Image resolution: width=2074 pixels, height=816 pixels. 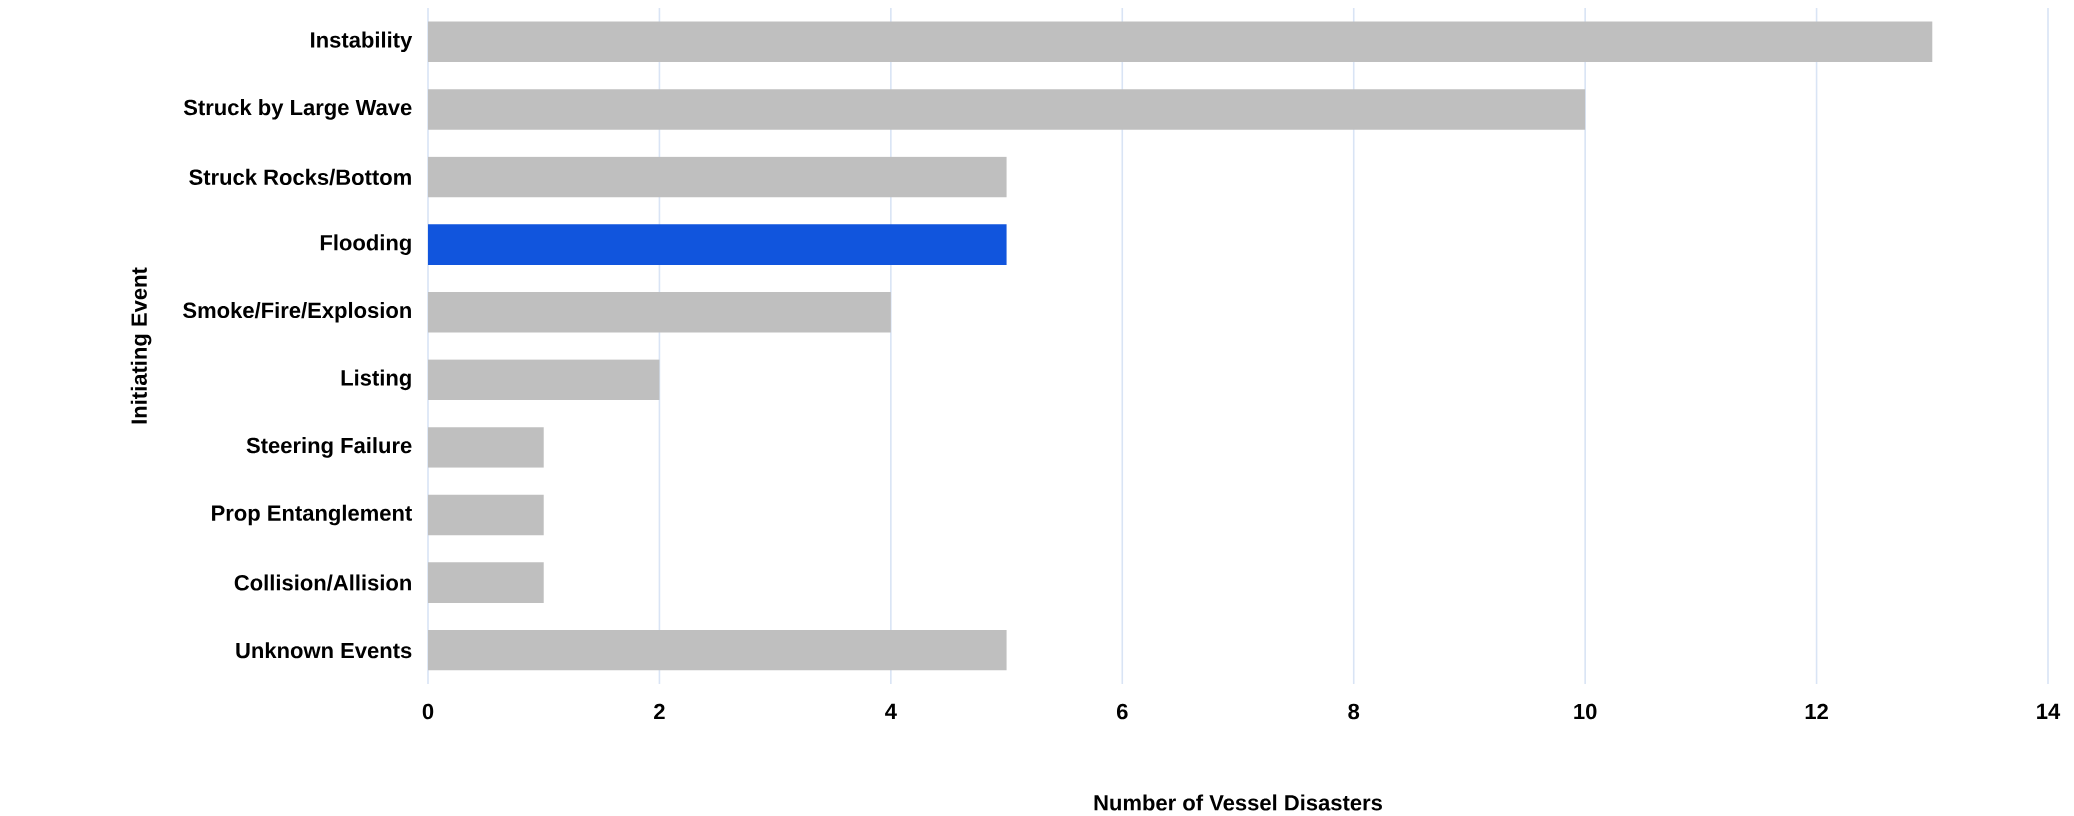 What do you see at coordinates (1122, 711) in the screenshot?
I see `x-tick-label: 6` at bounding box center [1122, 711].